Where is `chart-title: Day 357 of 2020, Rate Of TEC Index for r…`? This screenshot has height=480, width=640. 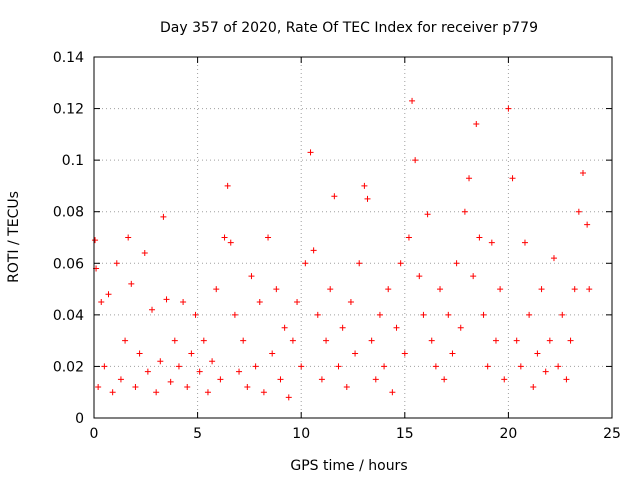 chart-title: Day 357 of 2020, Rate Of TEC Index for r… is located at coordinates (349, 28).